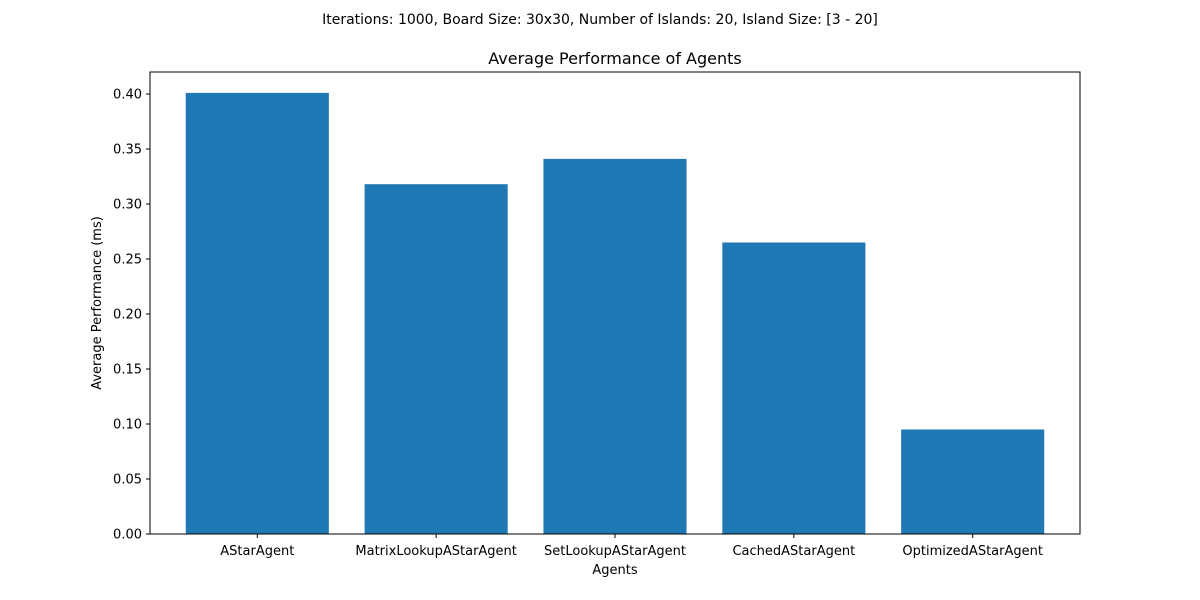  I want to click on y-axis-label: Average Performance (ms), so click(97, 303).